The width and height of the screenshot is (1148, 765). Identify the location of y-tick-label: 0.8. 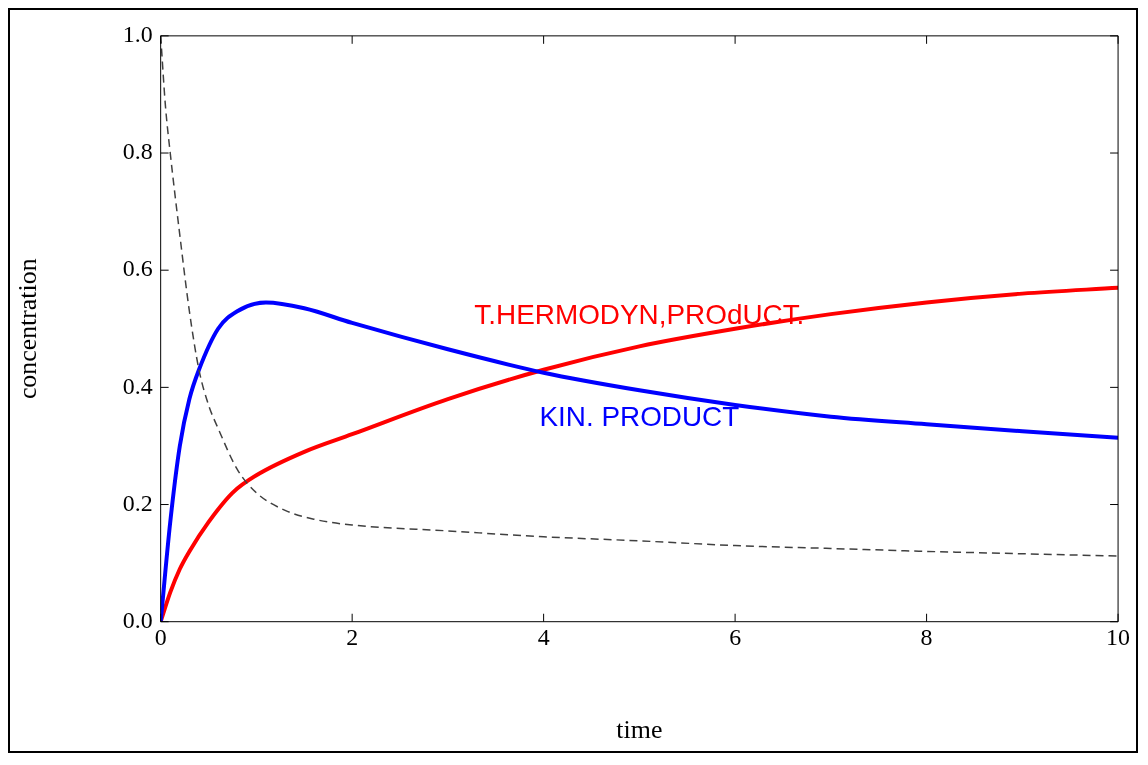
(137, 151).